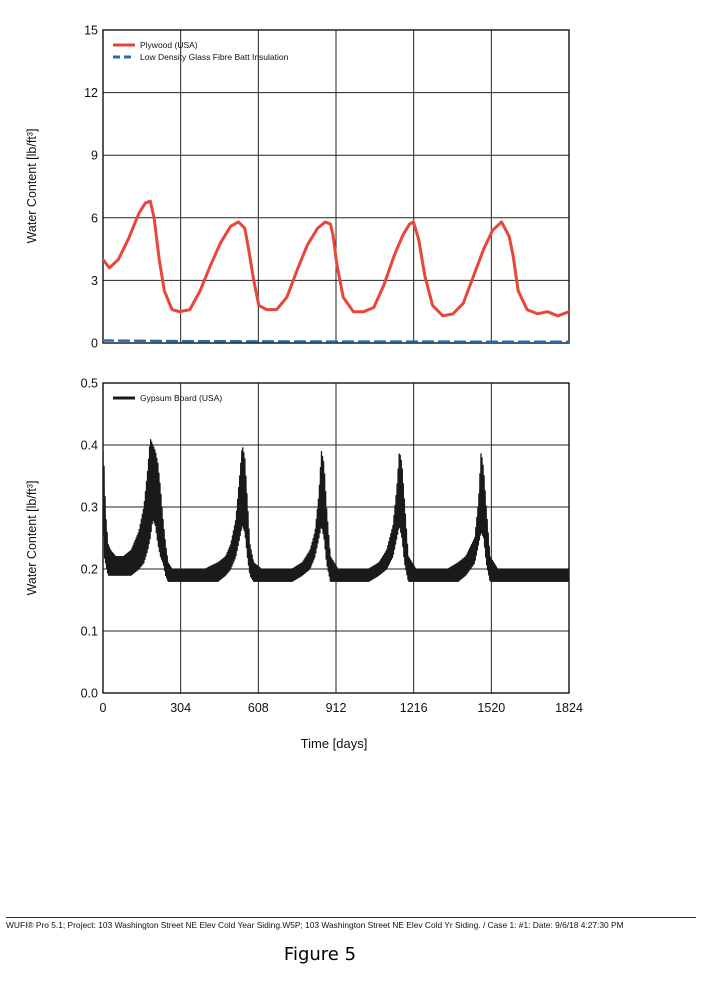 This screenshot has width=718, height=984. What do you see at coordinates (89, 384) in the screenshot?
I see `y-tick-label: 0.5` at bounding box center [89, 384].